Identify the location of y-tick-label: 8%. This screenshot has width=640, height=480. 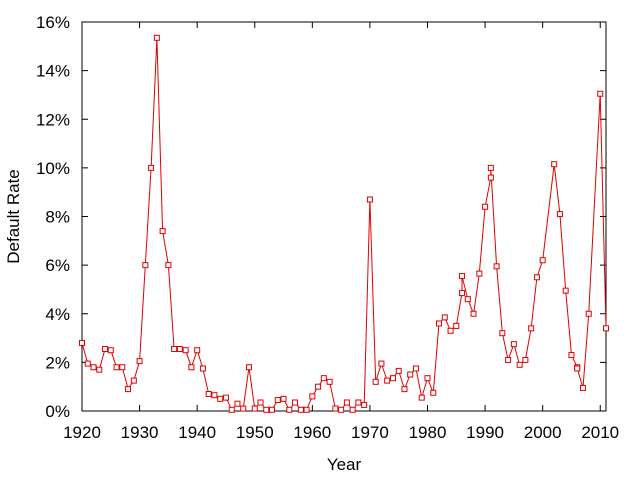
(57, 217).